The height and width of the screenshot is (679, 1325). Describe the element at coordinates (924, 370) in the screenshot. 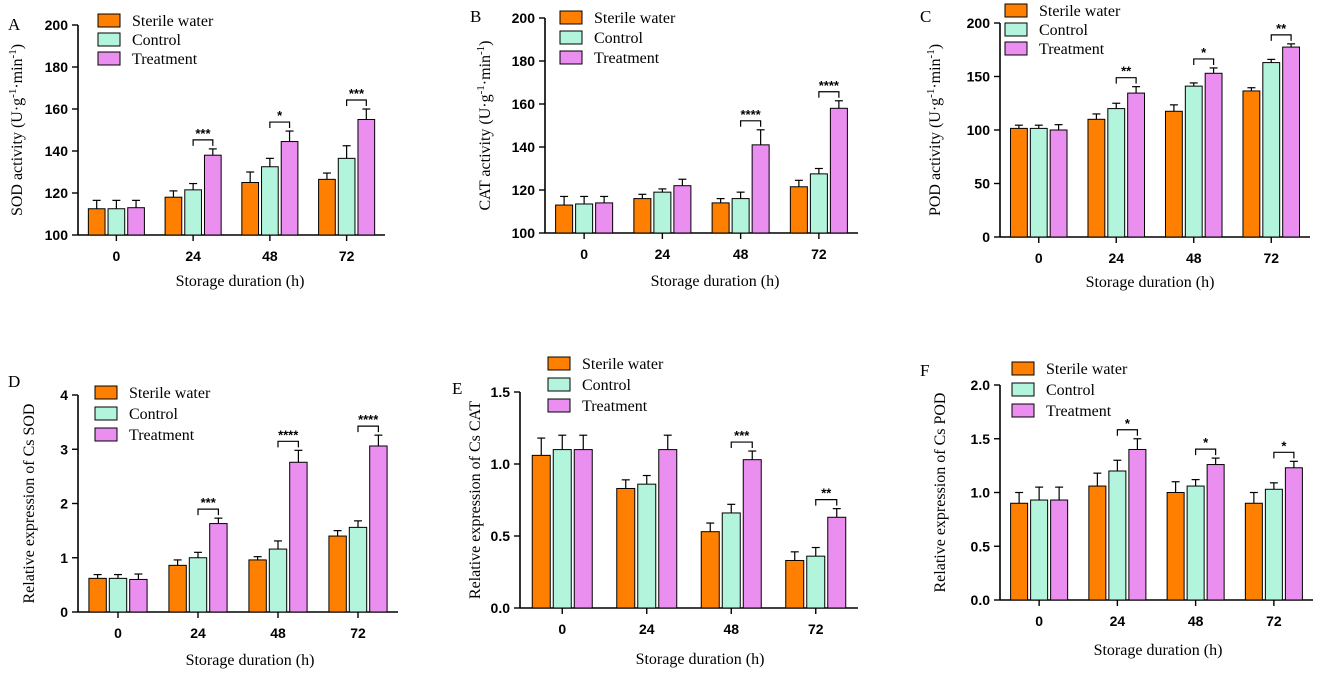

I see `panel-label: F` at that location.